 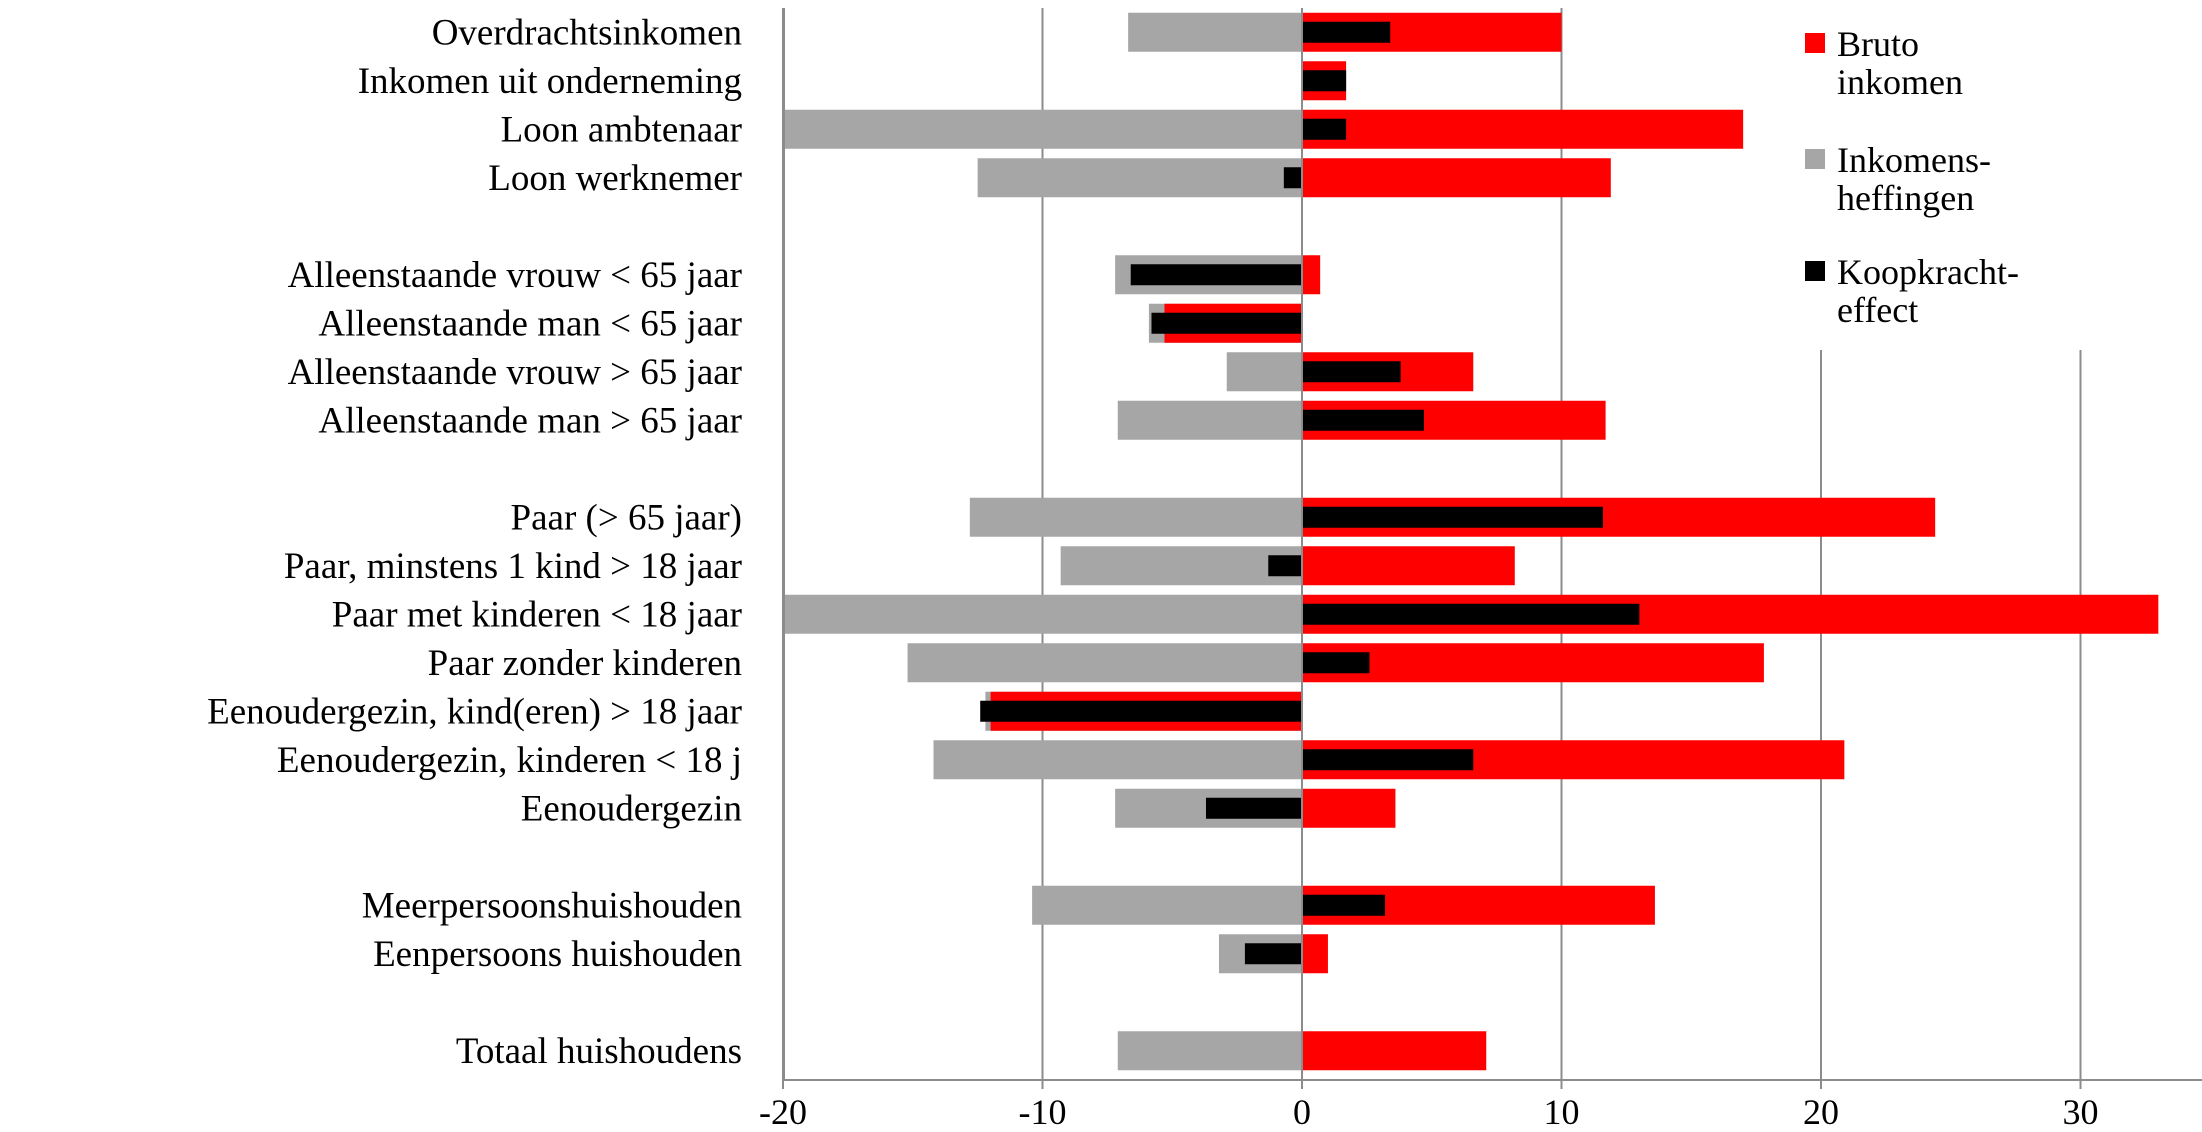 I want to click on category-label: Eenoudergezin, kinderen < 18 j, so click(x=509, y=760).